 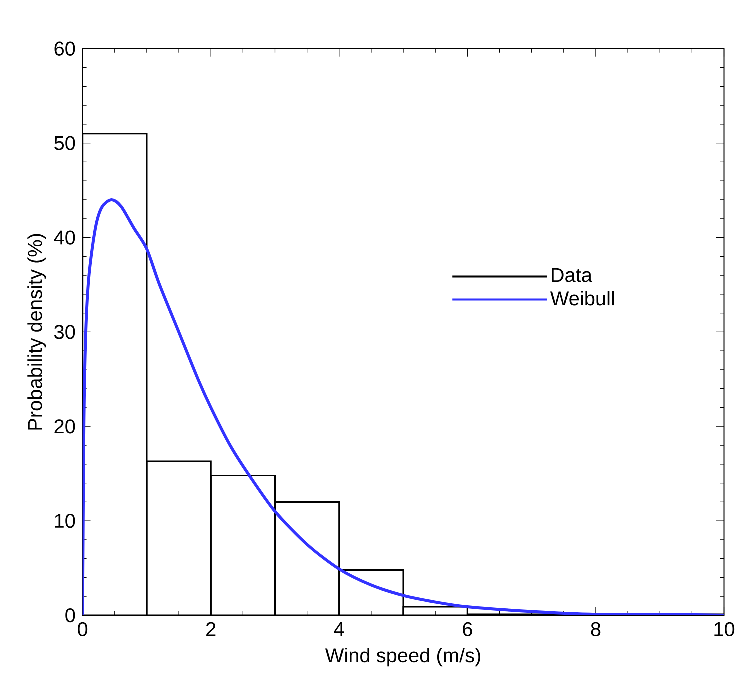 I want to click on x-tick-label: 0, so click(x=83, y=629).